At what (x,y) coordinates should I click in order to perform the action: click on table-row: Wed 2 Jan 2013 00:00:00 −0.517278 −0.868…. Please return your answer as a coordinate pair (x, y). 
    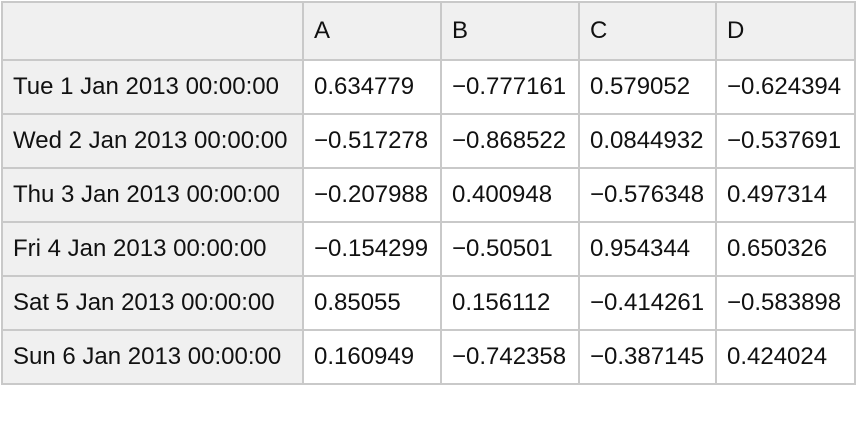
    Looking at the image, I should click on (428, 141).